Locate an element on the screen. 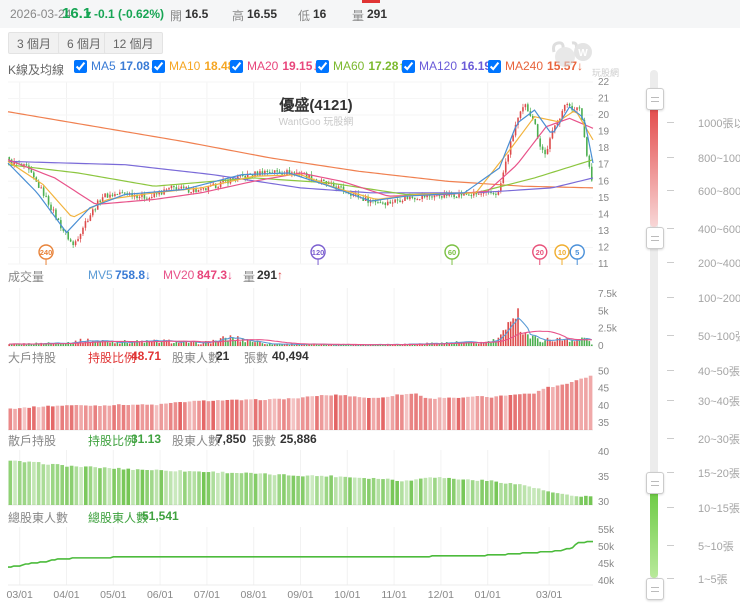 The image size is (740, 603). svg-text: 35 is located at coordinates (604, 423).